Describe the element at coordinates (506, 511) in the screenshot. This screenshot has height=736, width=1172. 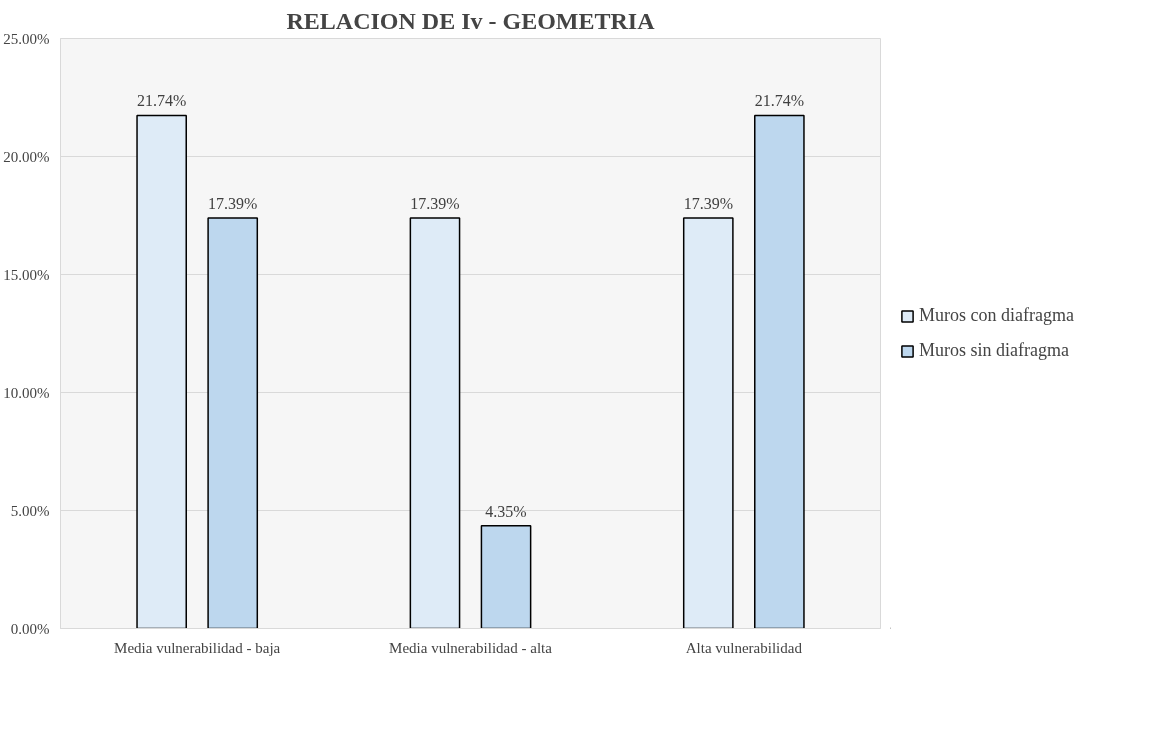
I see `data-label: 4.35%` at that location.